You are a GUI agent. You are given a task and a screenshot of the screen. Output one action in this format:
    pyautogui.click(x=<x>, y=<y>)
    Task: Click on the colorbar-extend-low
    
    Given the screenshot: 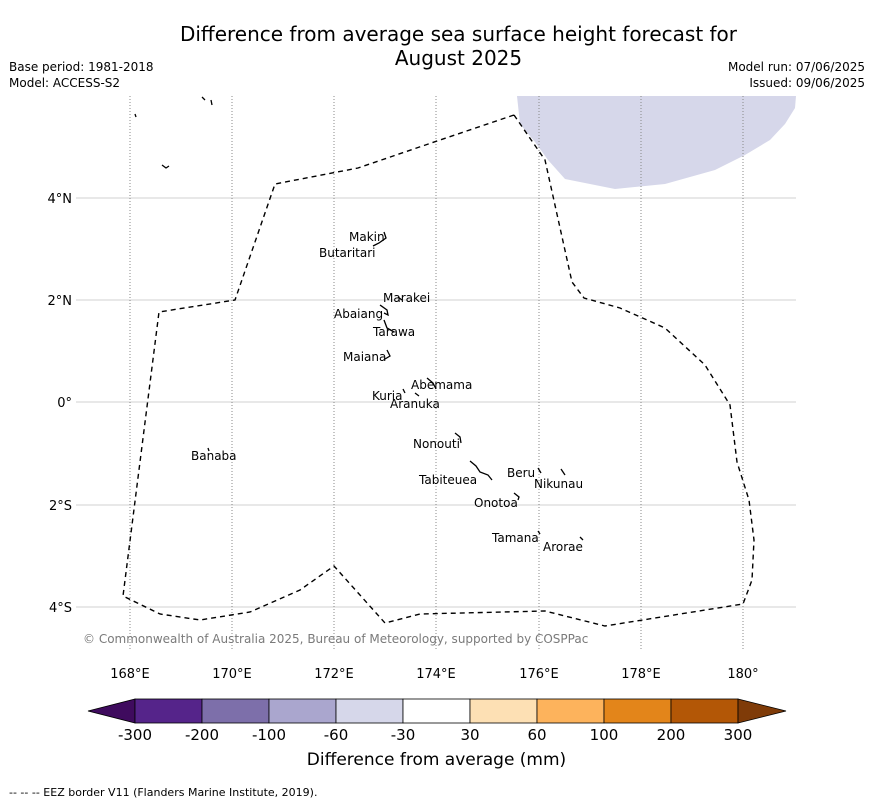 What is the action you would take?
    pyautogui.click(x=111, y=711)
    